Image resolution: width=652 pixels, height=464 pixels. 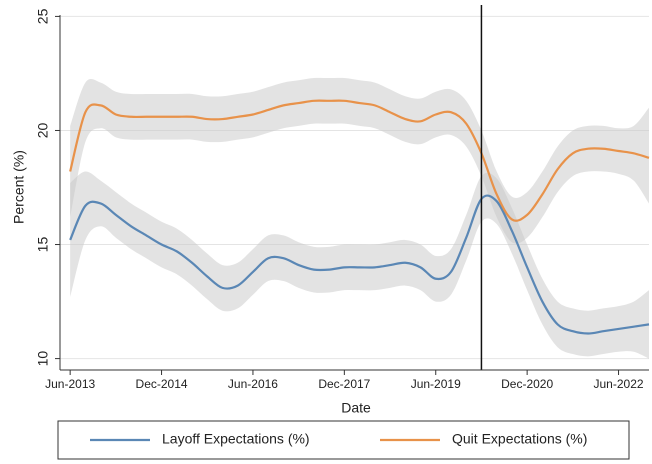 What do you see at coordinates (527, 384) in the screenshot?
I see `x-tick-label: Dec-2020` at bounding box center [527, 384].